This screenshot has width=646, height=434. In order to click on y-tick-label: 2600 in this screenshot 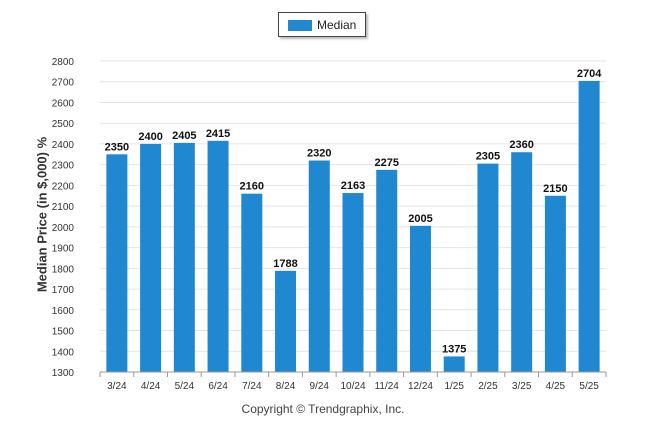, I will do `click(63, 103)`.